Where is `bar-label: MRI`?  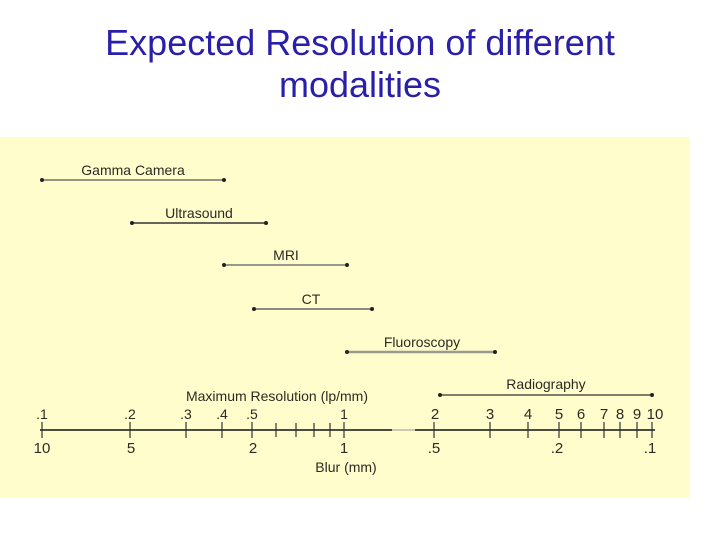
bar-label: MRI is located at coordinates (286, 255).